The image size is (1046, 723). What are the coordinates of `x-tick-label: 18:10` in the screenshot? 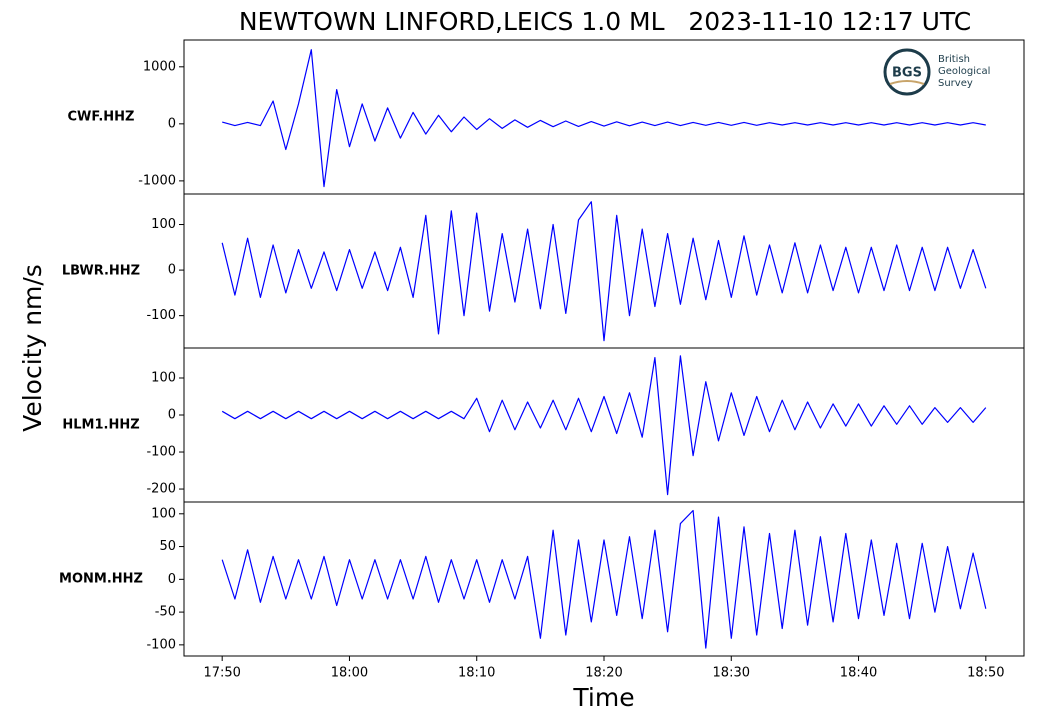 It's located at (476, 673).